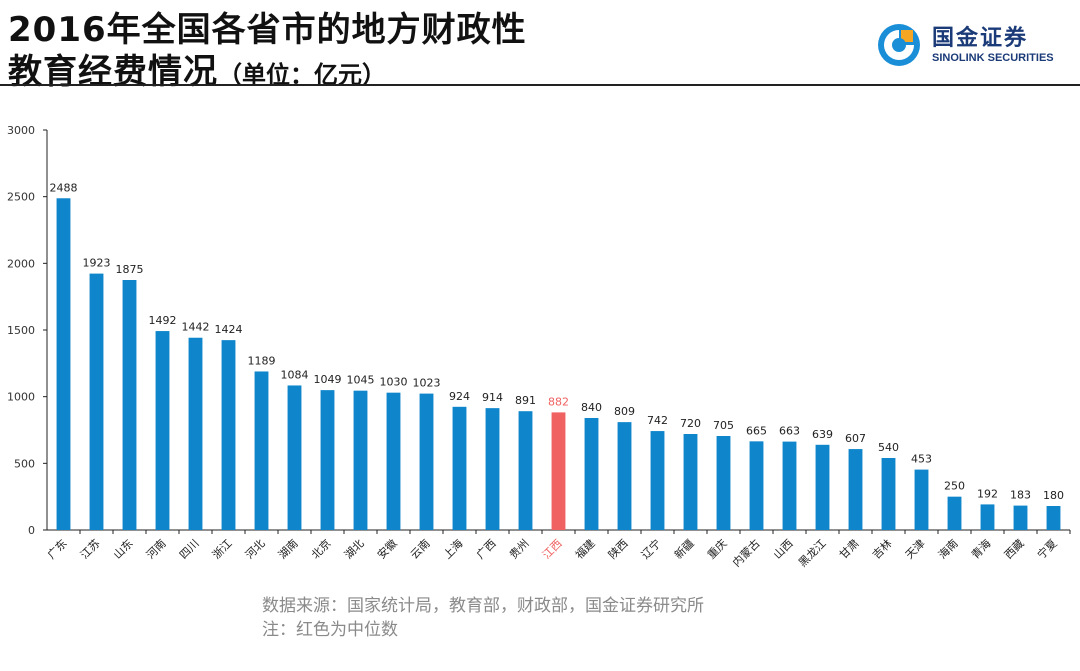  What do you see at coordinates (21, 330) in the screenshot?
I see `y-tick-label: 1500` at bounding box center [21, 330].